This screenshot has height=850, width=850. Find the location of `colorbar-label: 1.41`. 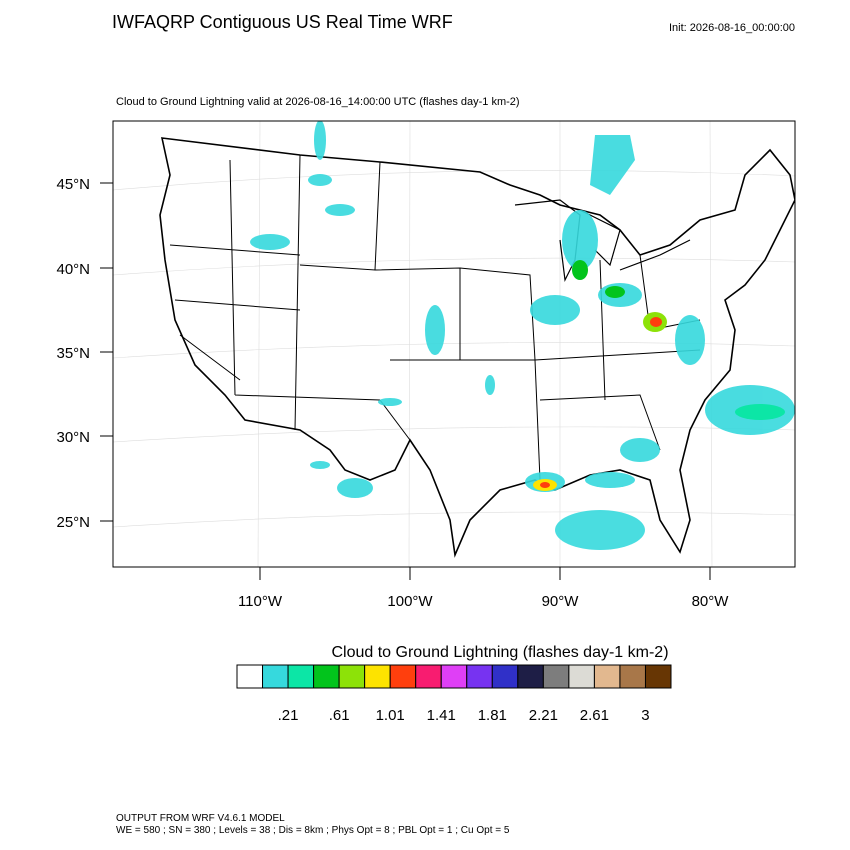

colorbar-label: 1.41 is located at coordinates (441, 715).